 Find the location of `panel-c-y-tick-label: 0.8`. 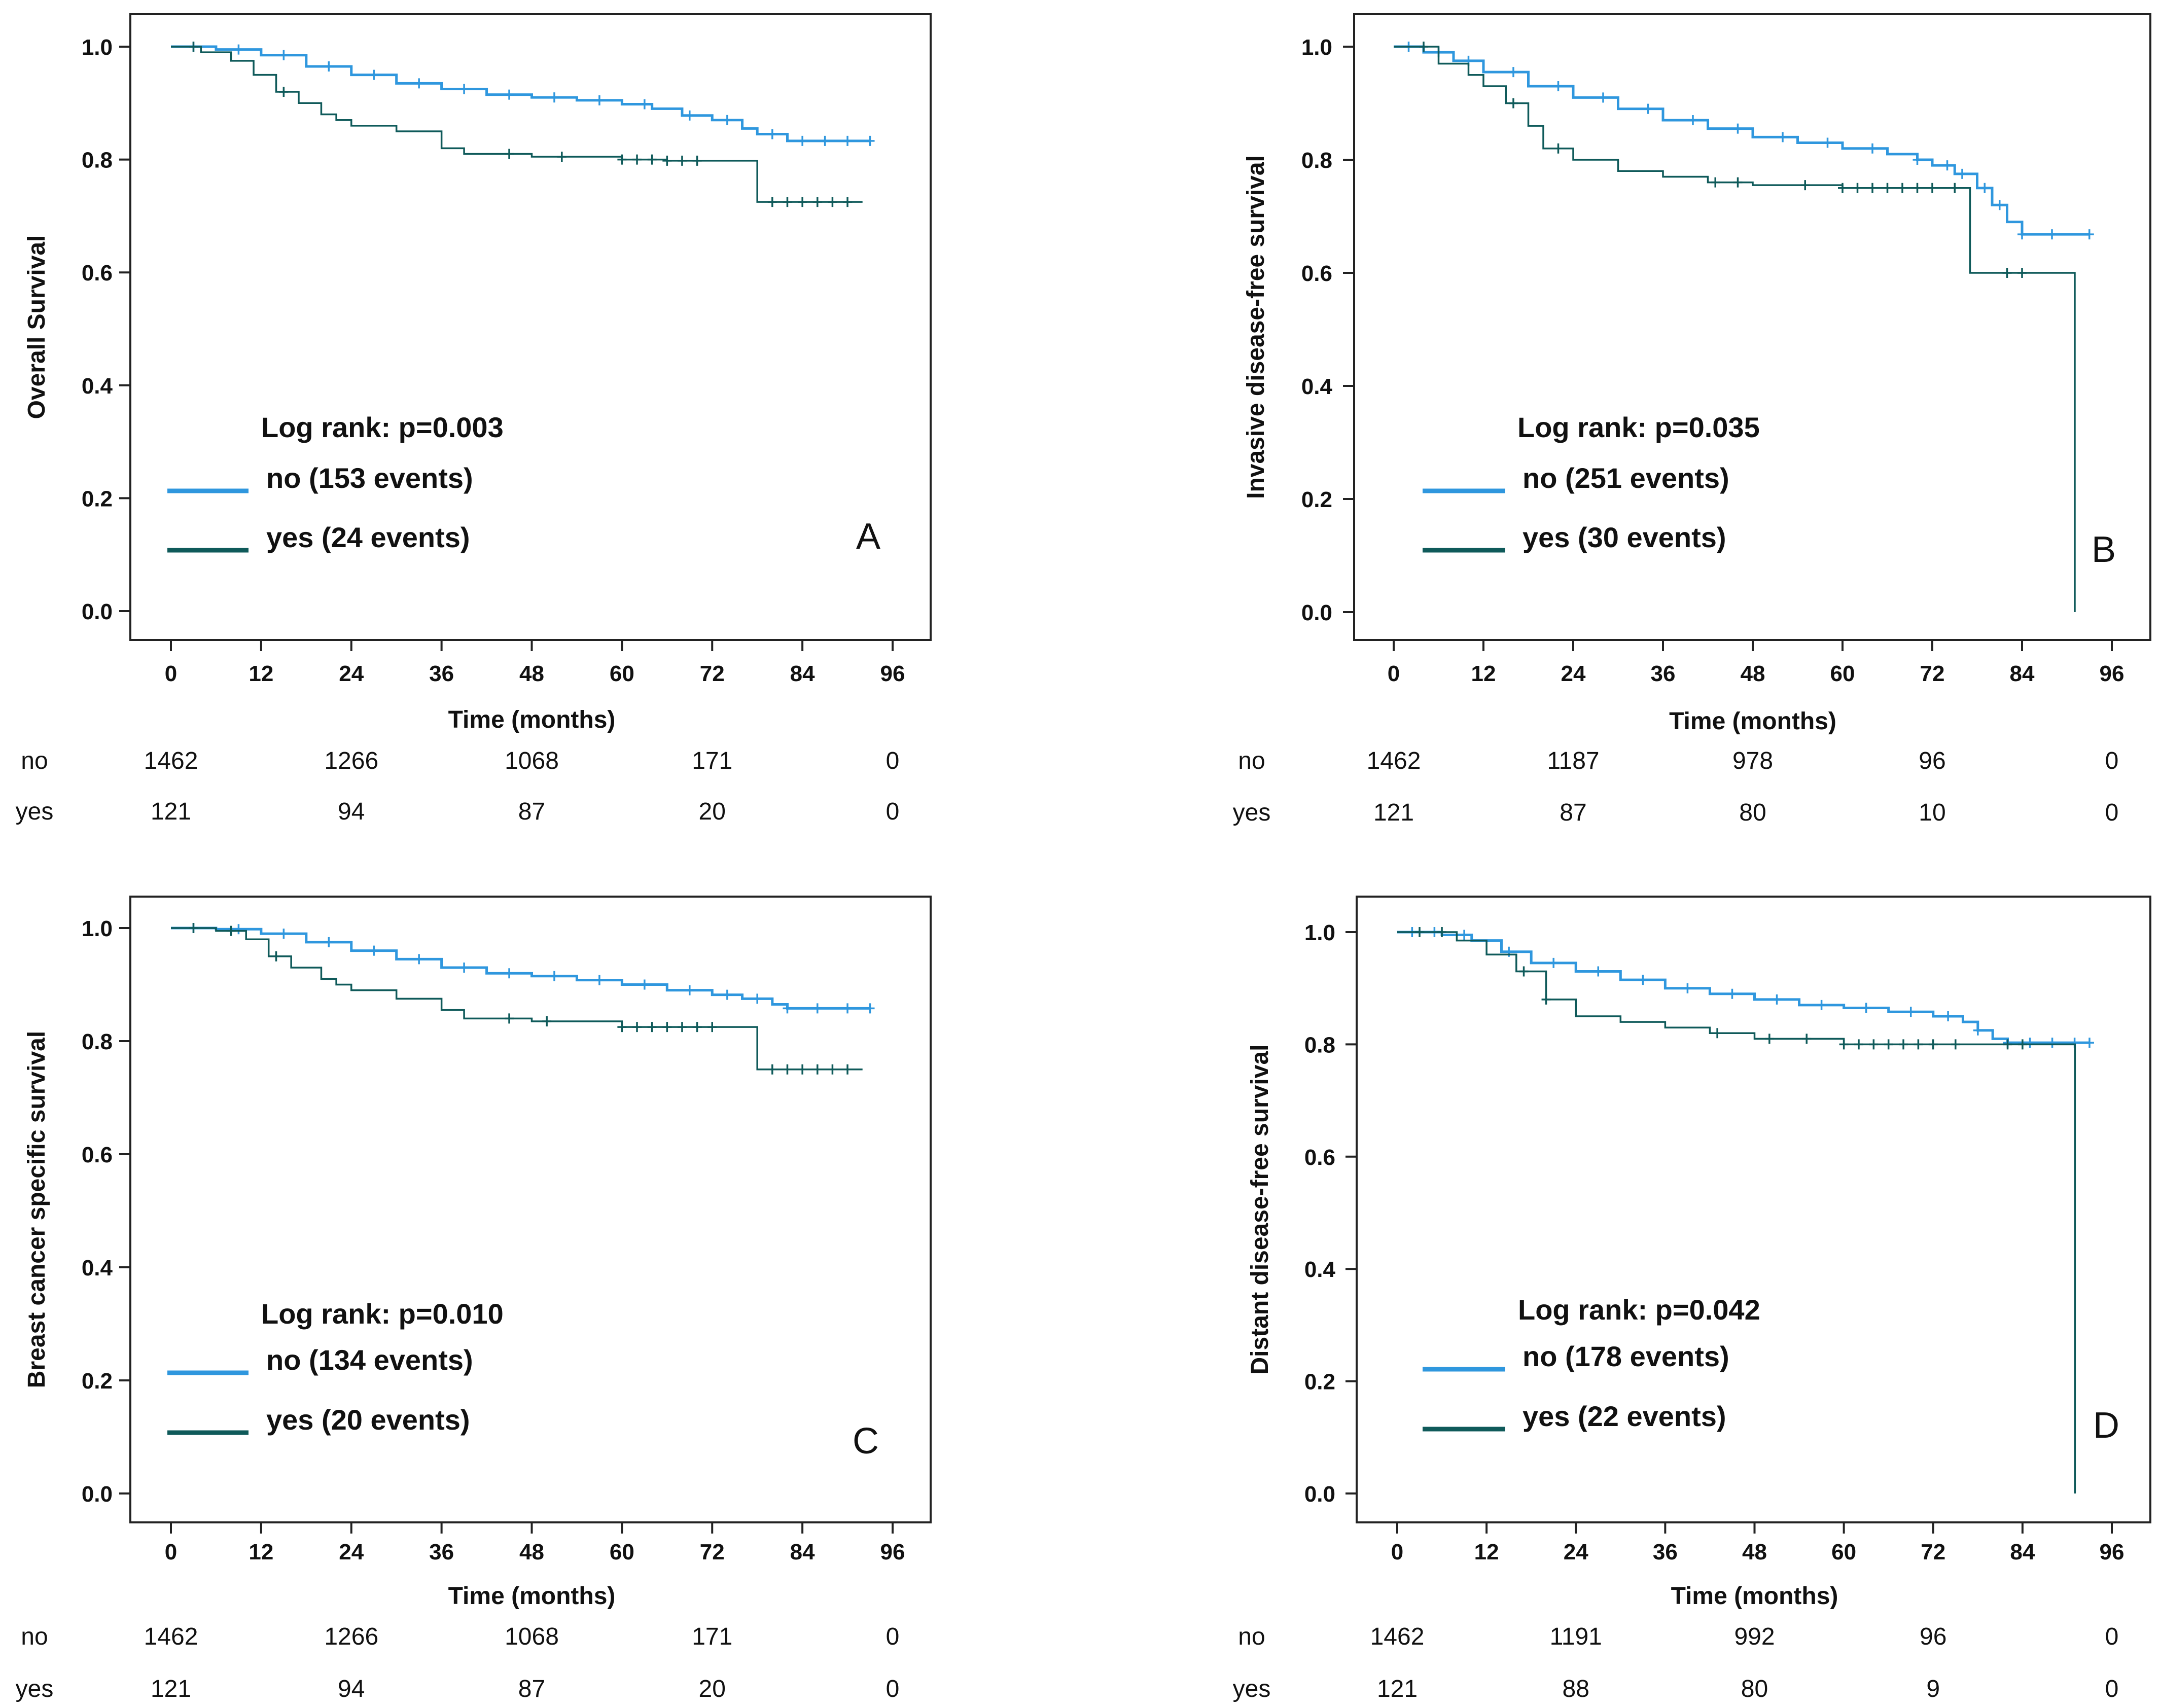

panel-c-y-tick-label: 0.8 is located at coordinates (97, 1041).